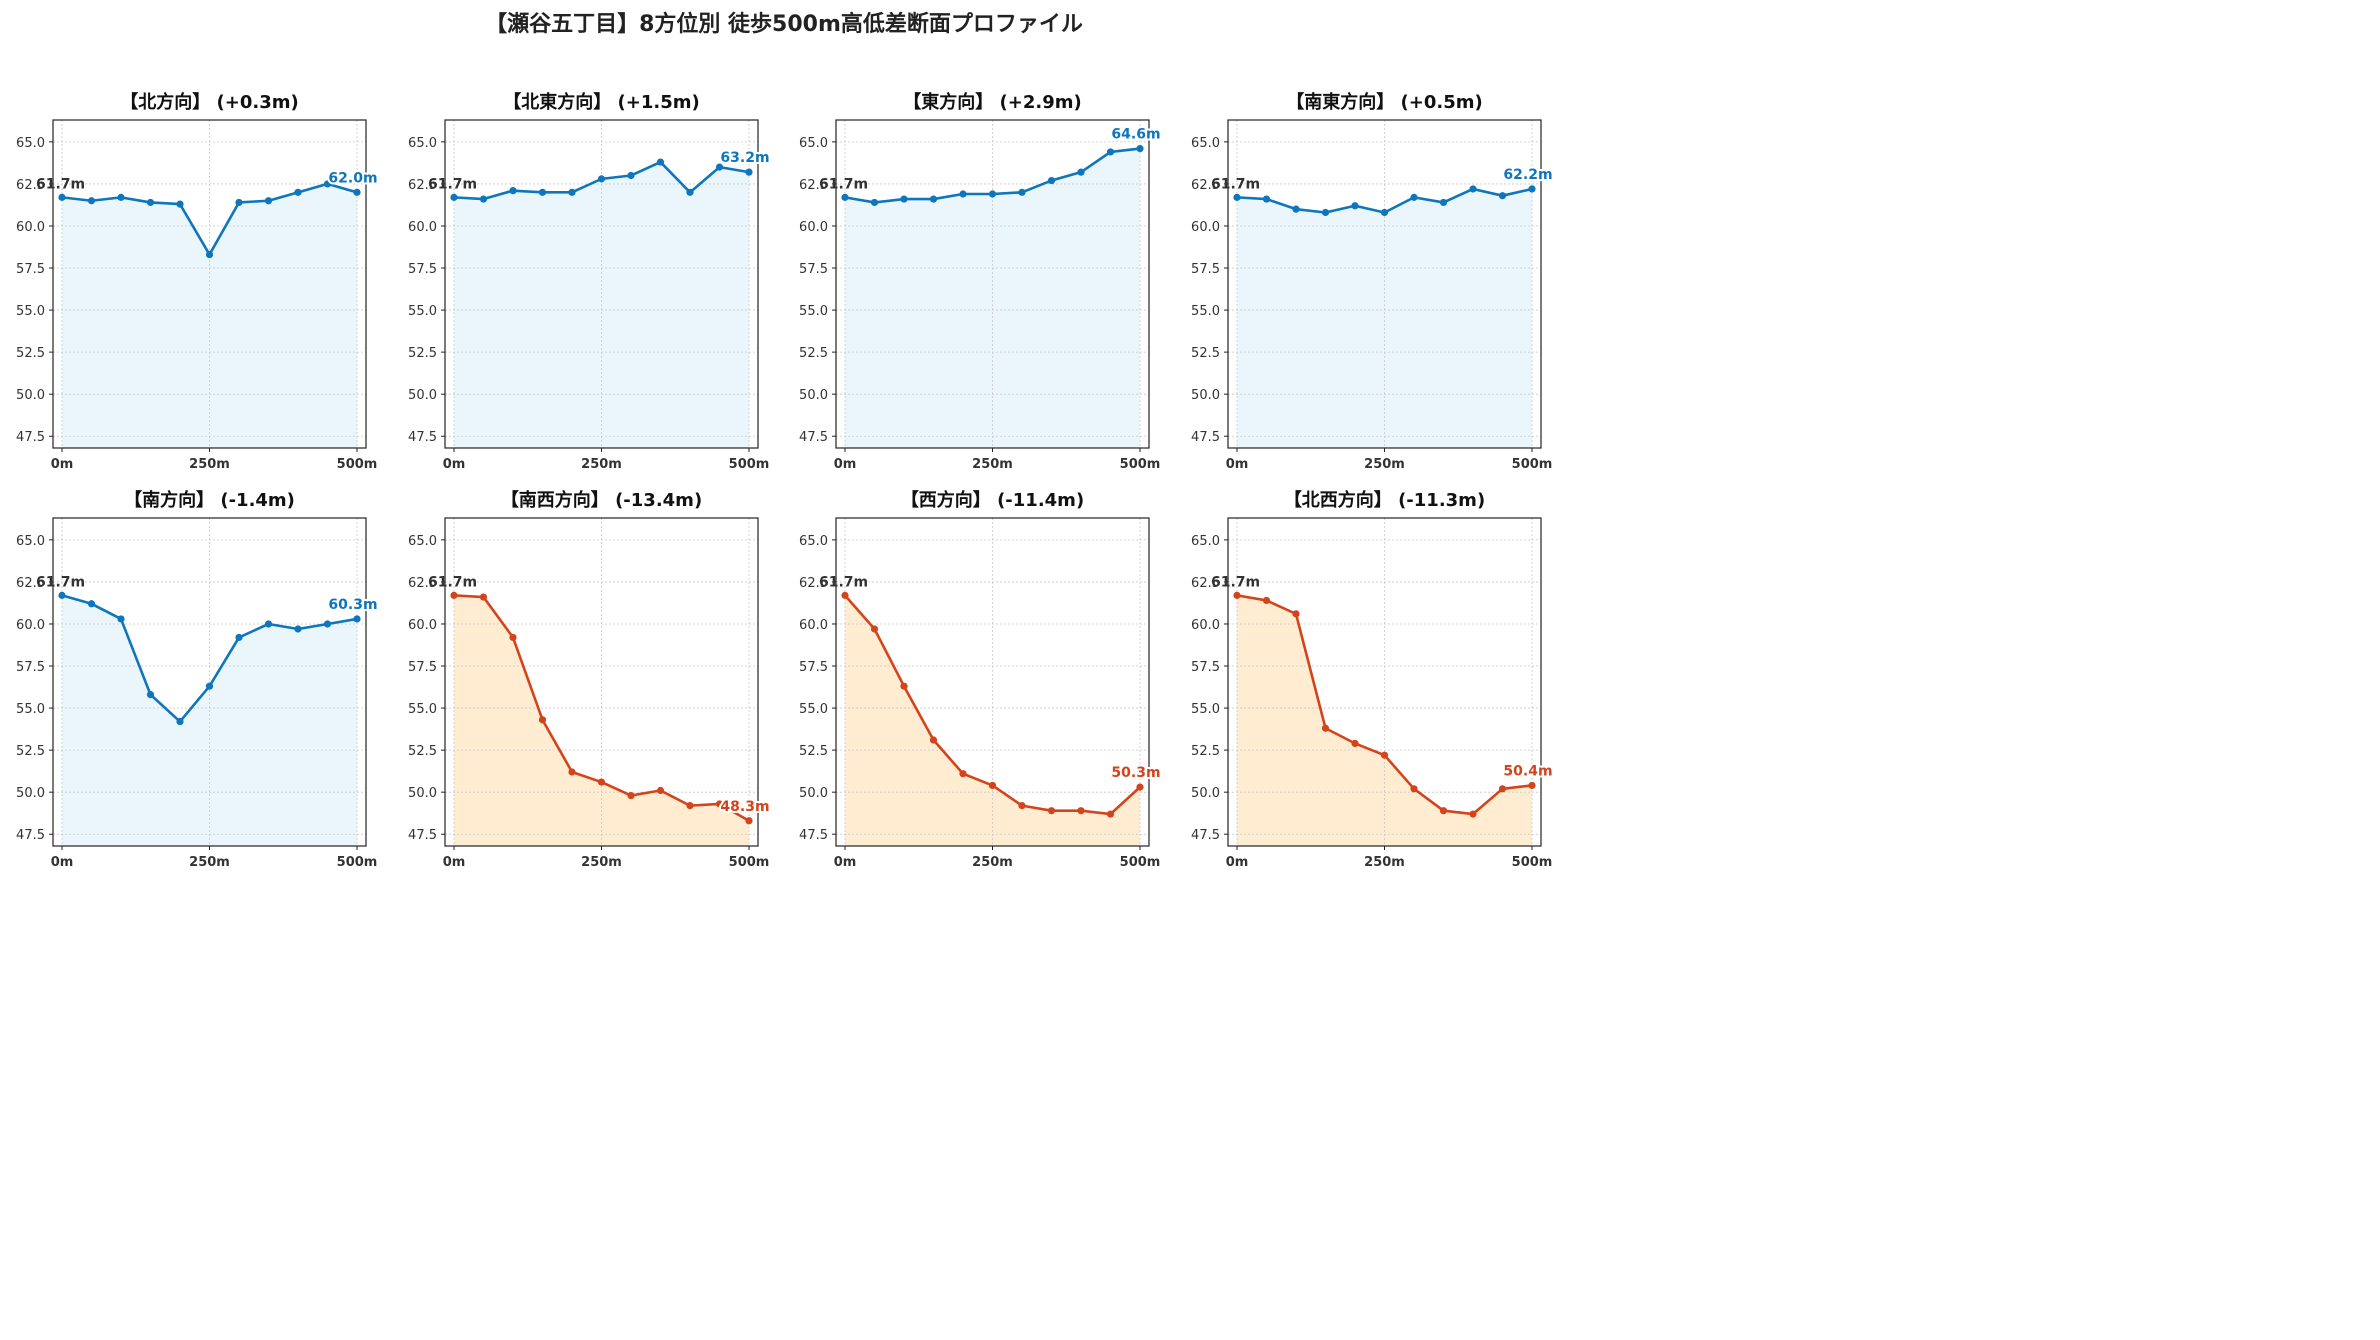  I want to click on panel-title: 【東方向】 (+2.9m), so click(992, 102).